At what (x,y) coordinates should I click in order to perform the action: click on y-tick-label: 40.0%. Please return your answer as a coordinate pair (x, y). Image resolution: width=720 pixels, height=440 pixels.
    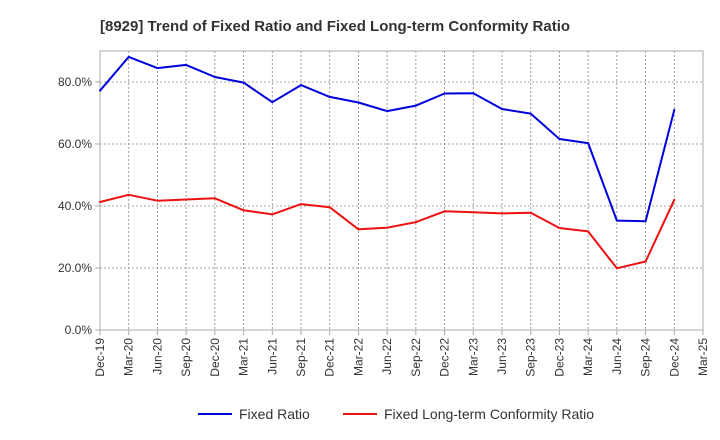
    Looking at the image, I should click on (75, 206).